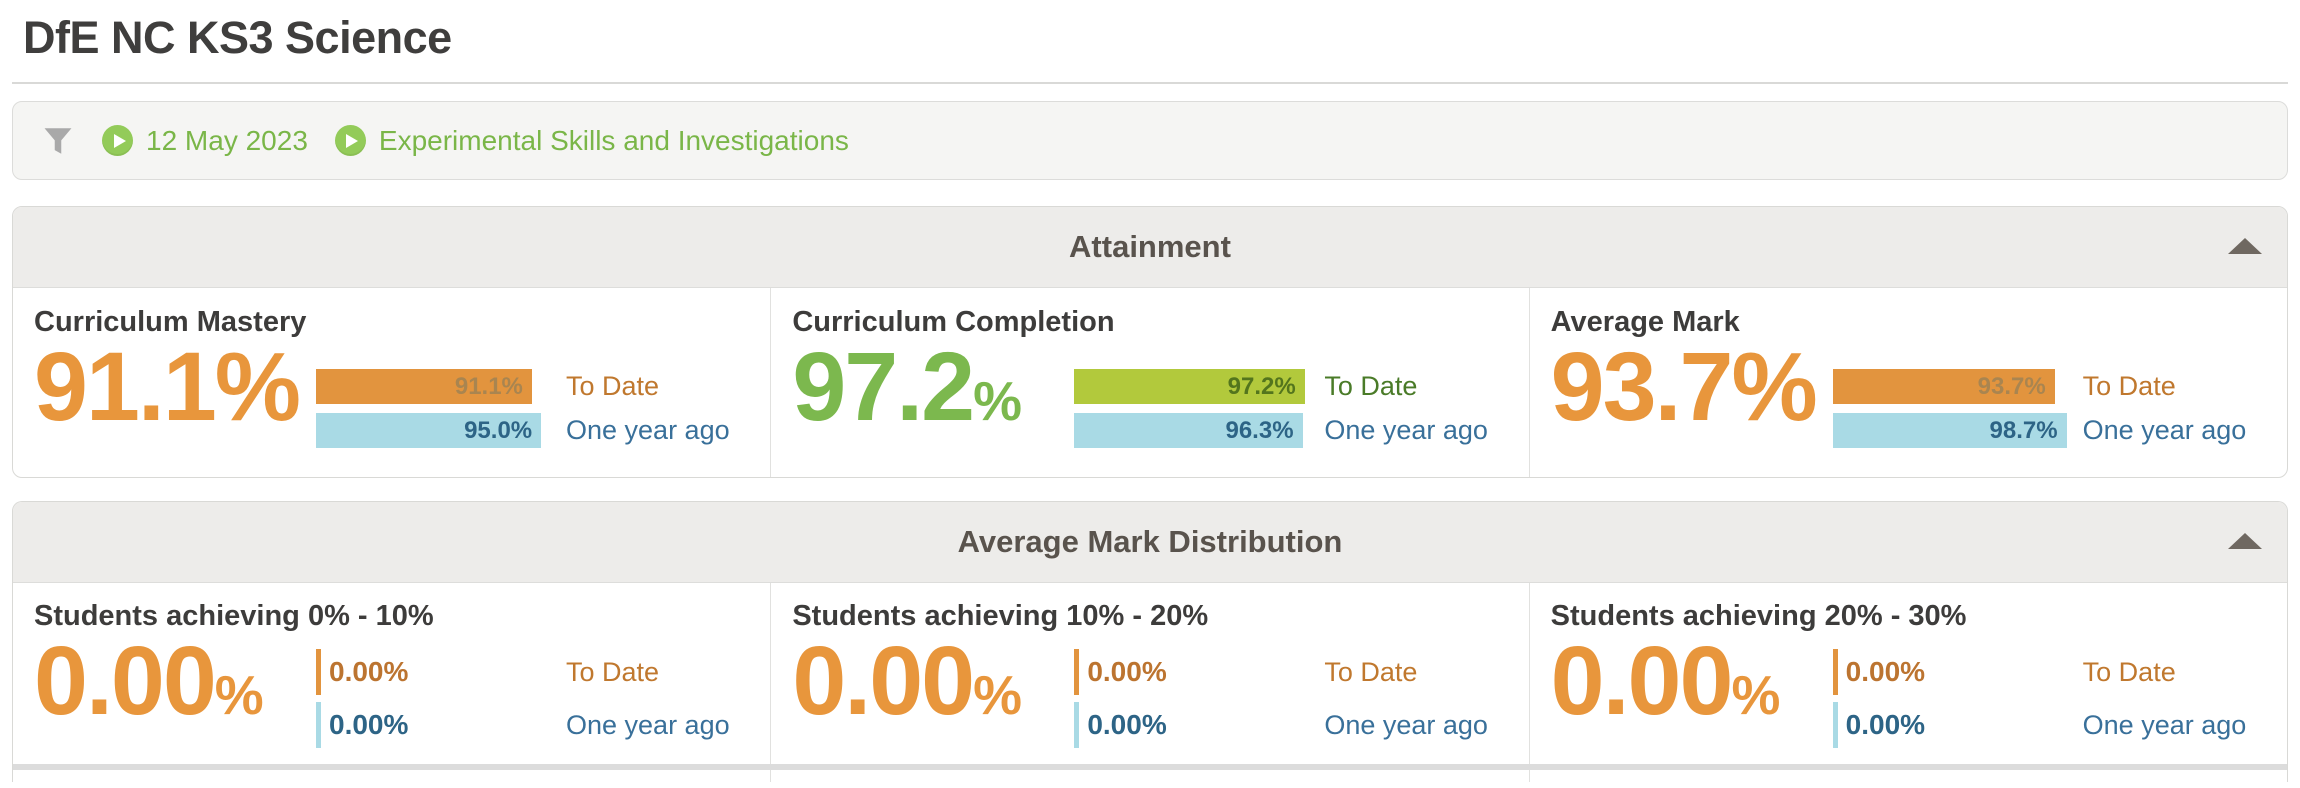  I want to click on metric-cell-average-mark: Average Mark 93.7% 93.7% To Date 98.7%, so click(1907, 382).